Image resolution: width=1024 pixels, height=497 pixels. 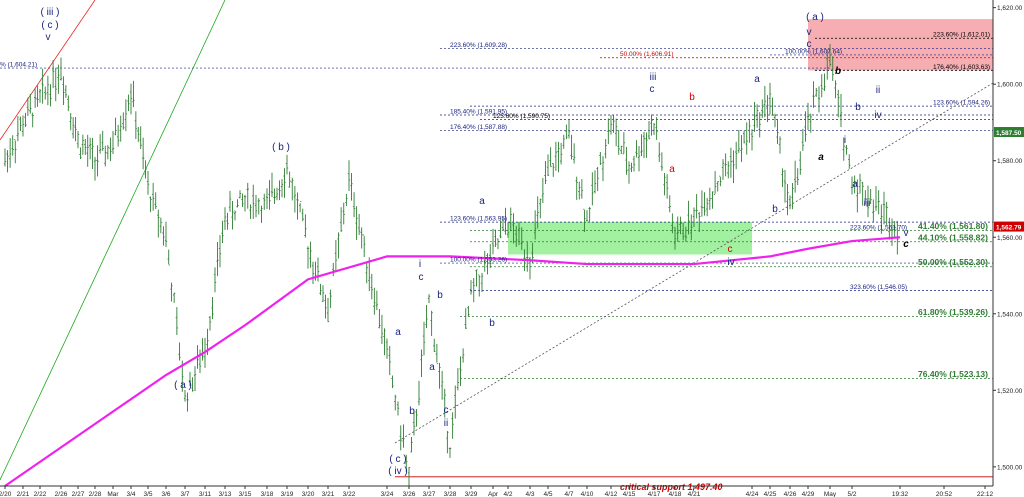 I want to click on x-tick-label: 3/20, so click(x=308, y=494).